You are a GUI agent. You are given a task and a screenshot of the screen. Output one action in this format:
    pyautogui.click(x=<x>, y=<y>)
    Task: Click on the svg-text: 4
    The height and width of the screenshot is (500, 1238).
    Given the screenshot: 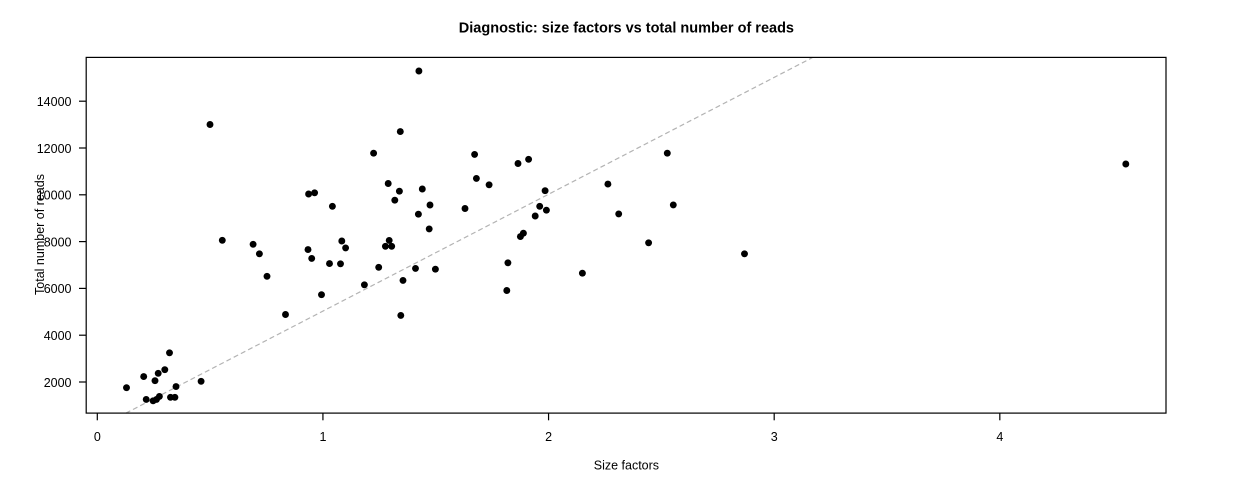 What is the action you would take?
    pyautogui.click(x=999, y=437)
    